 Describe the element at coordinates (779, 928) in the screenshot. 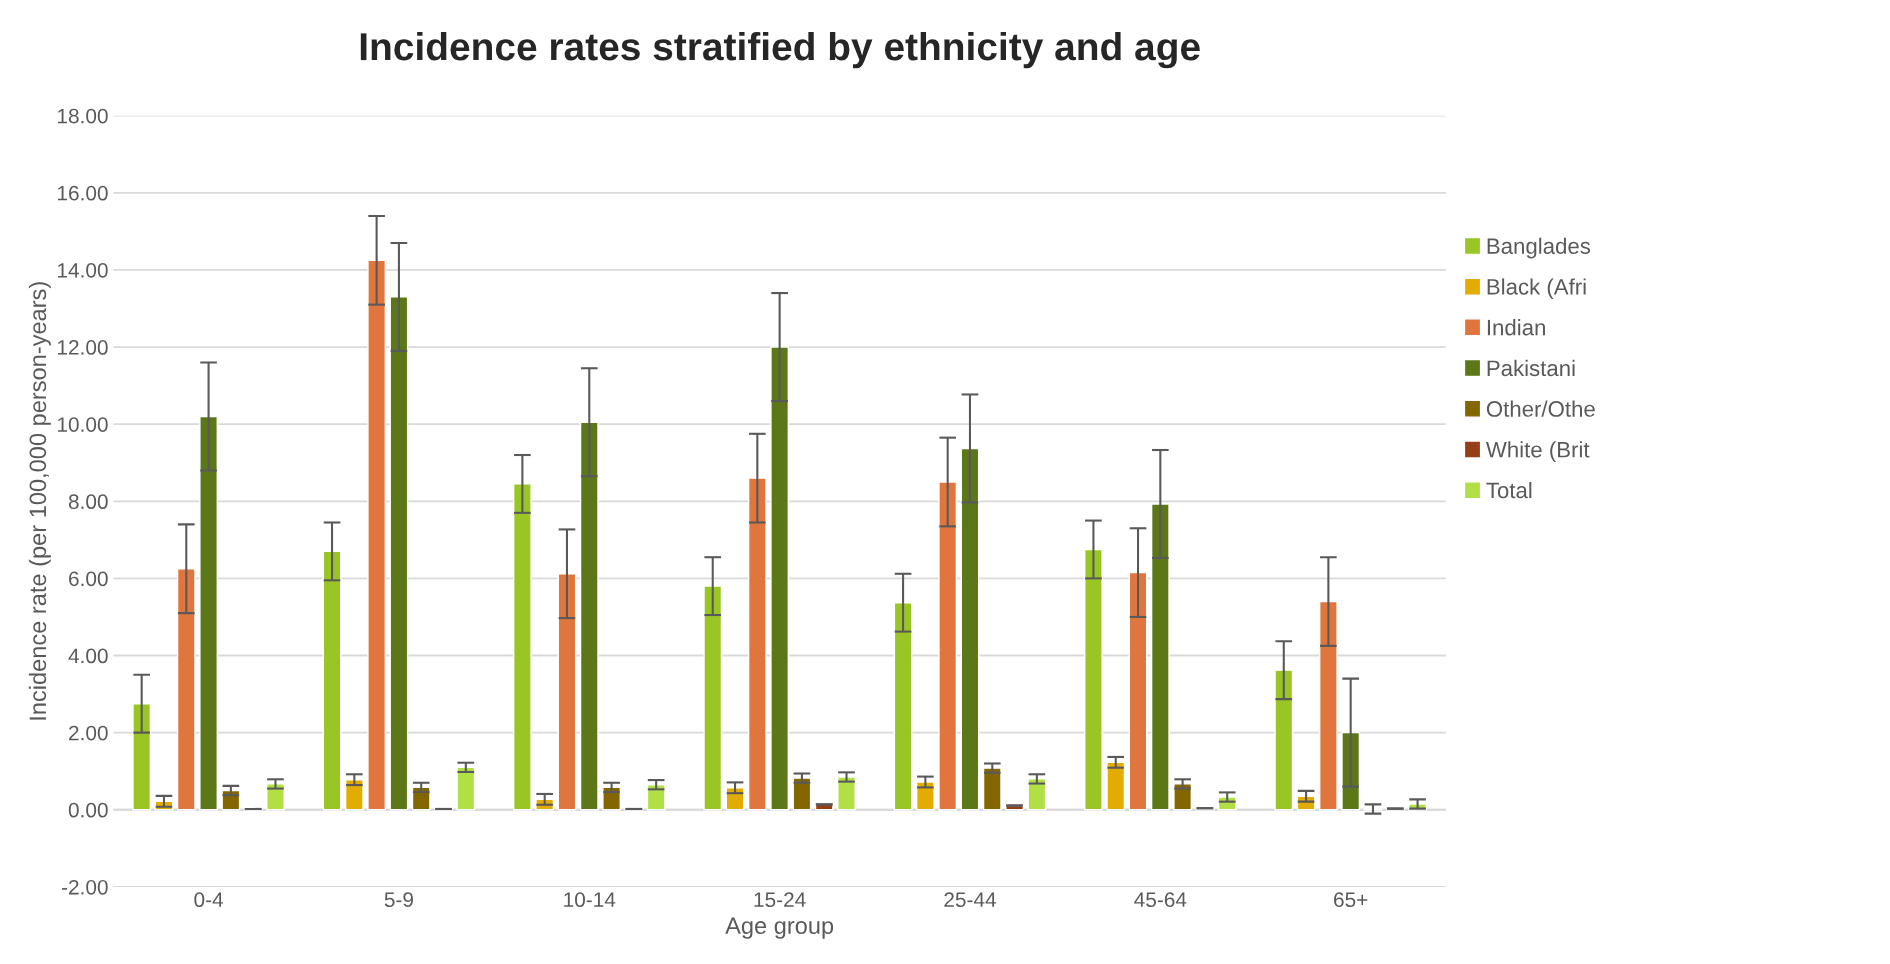

I see `x-axis-title: Age group` at that location.